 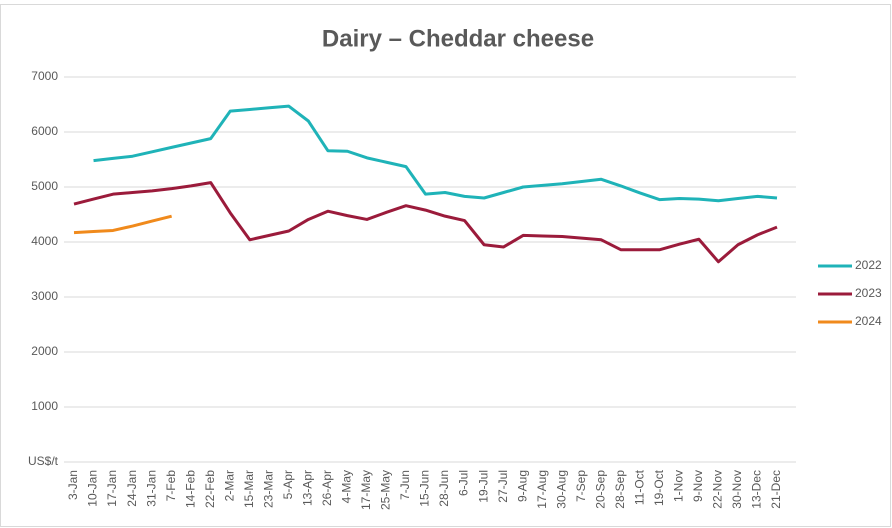 I want to click on x-tick-label: 5-Apr, so click(x=288, y=484).